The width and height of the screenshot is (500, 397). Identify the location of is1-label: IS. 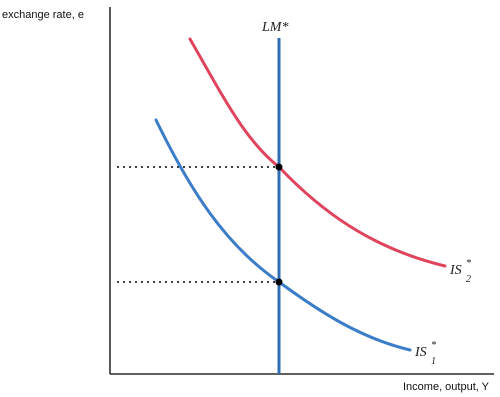
(420, 352).